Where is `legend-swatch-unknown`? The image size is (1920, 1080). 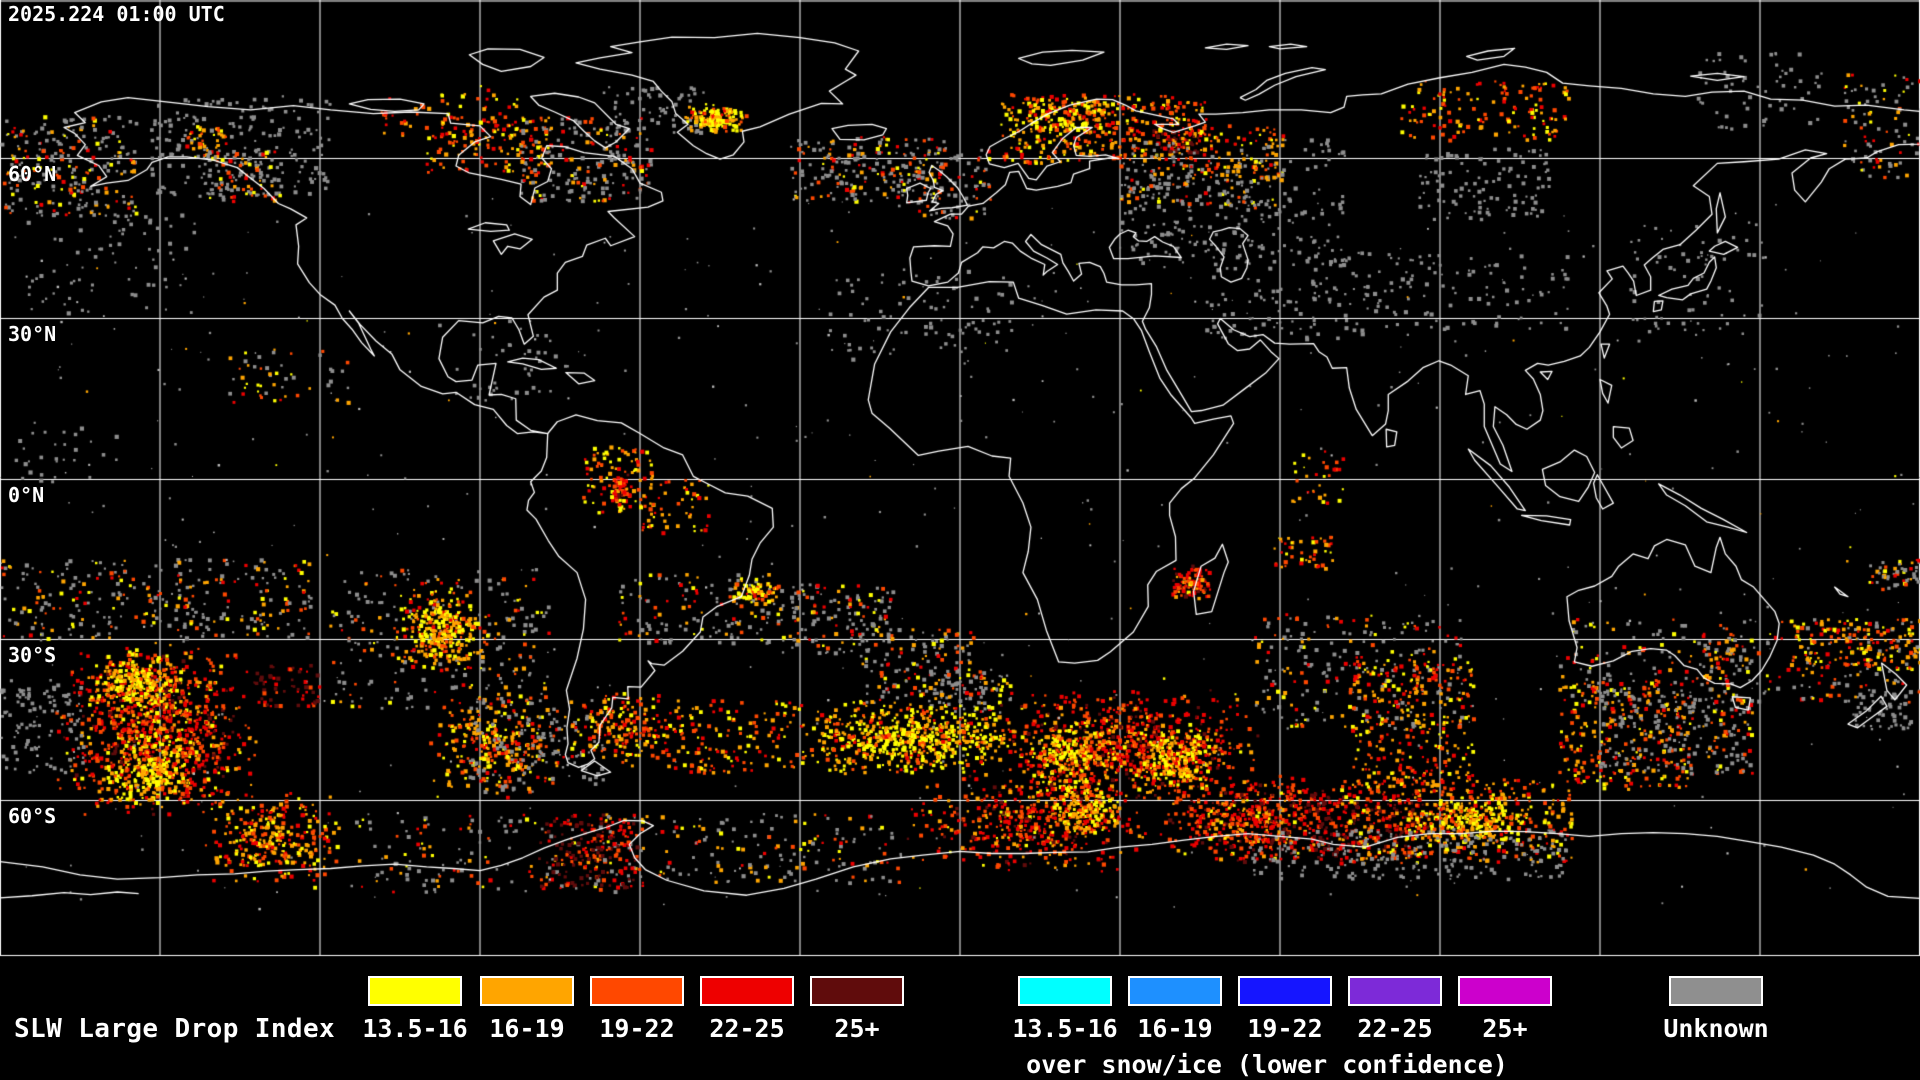 legend-swatch-unknown is located at coordinates (1716, 991).